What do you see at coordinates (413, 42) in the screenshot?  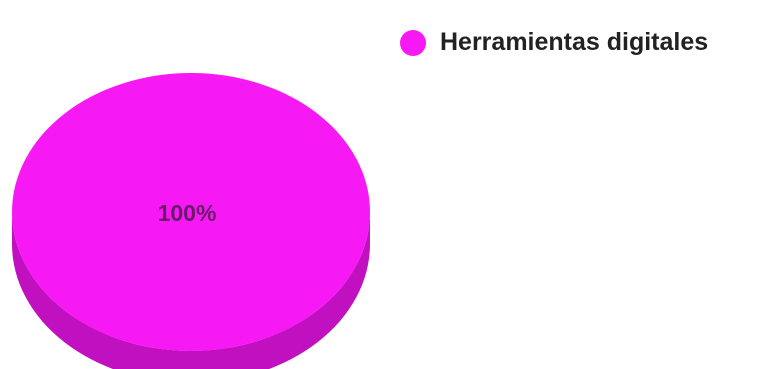 I see `legend-swatch` at bounding box center [413, 42].